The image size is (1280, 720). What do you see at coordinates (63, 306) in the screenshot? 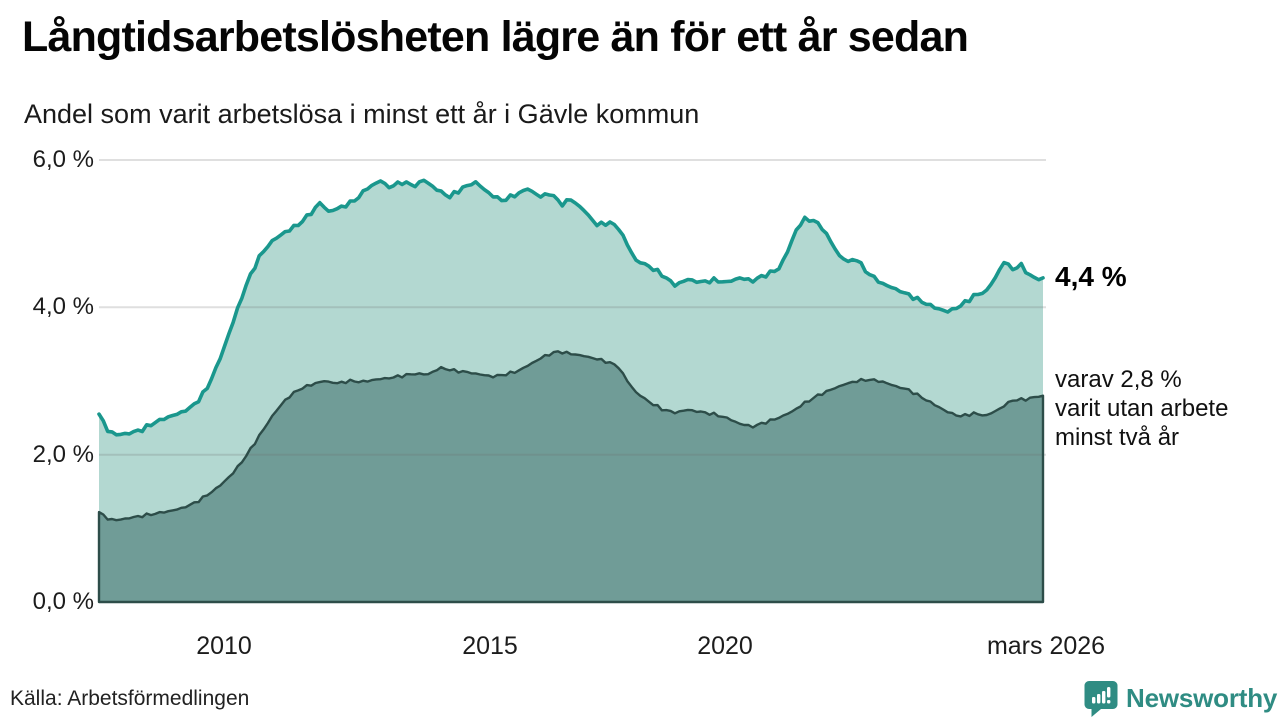
I see `y-axis-tick-label: 4,0 %` at bounding box center [63, 306].